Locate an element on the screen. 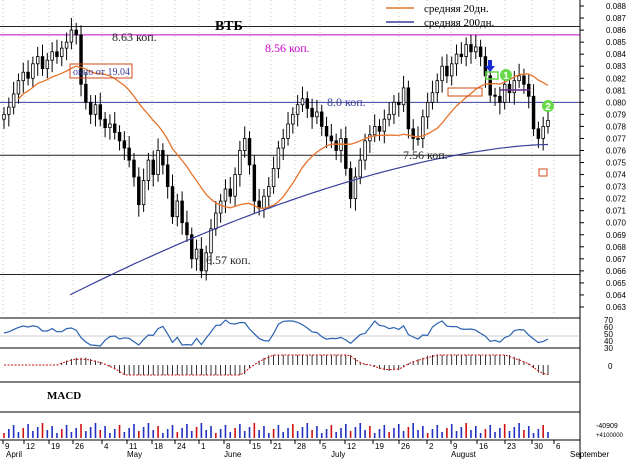 This screenshot has width=643, height=459. rsi-tick-label: 60 is located at coordinates (608, 327).